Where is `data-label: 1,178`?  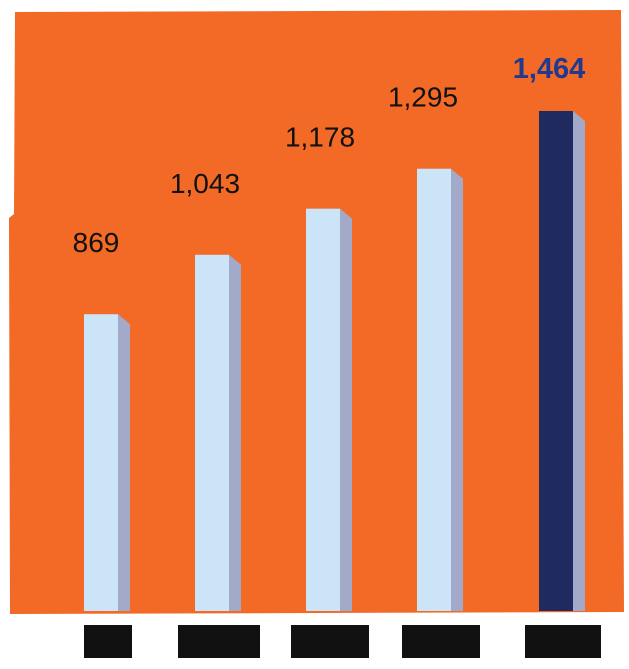 data-label: 1,178 is located at coordinates (320, 137).